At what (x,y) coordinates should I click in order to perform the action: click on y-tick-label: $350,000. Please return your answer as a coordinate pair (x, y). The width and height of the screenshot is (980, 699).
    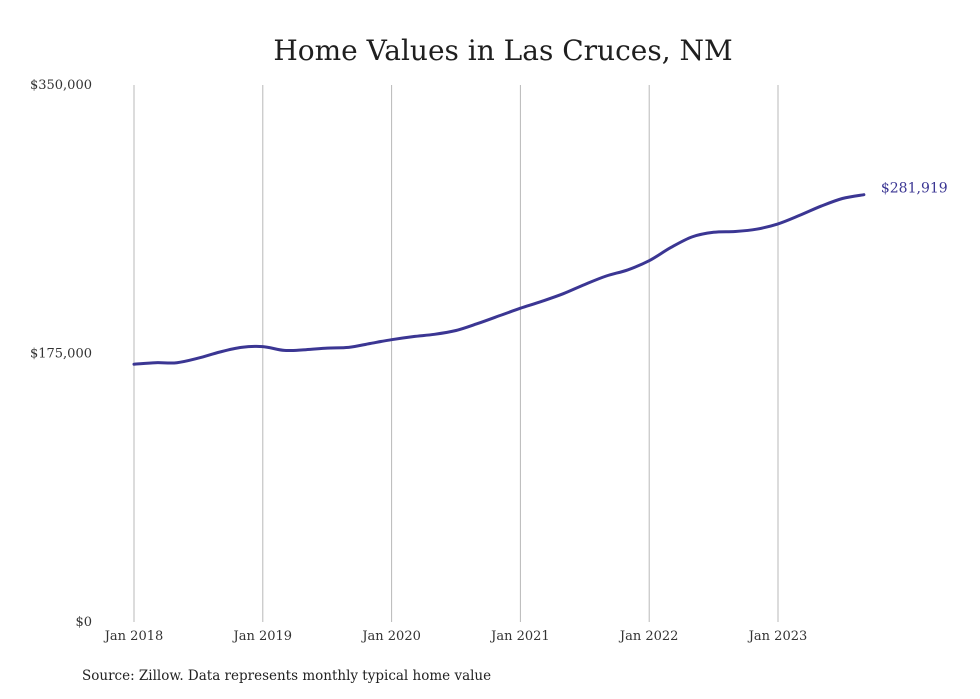
    Looking at the image, I should click on (61, 85).